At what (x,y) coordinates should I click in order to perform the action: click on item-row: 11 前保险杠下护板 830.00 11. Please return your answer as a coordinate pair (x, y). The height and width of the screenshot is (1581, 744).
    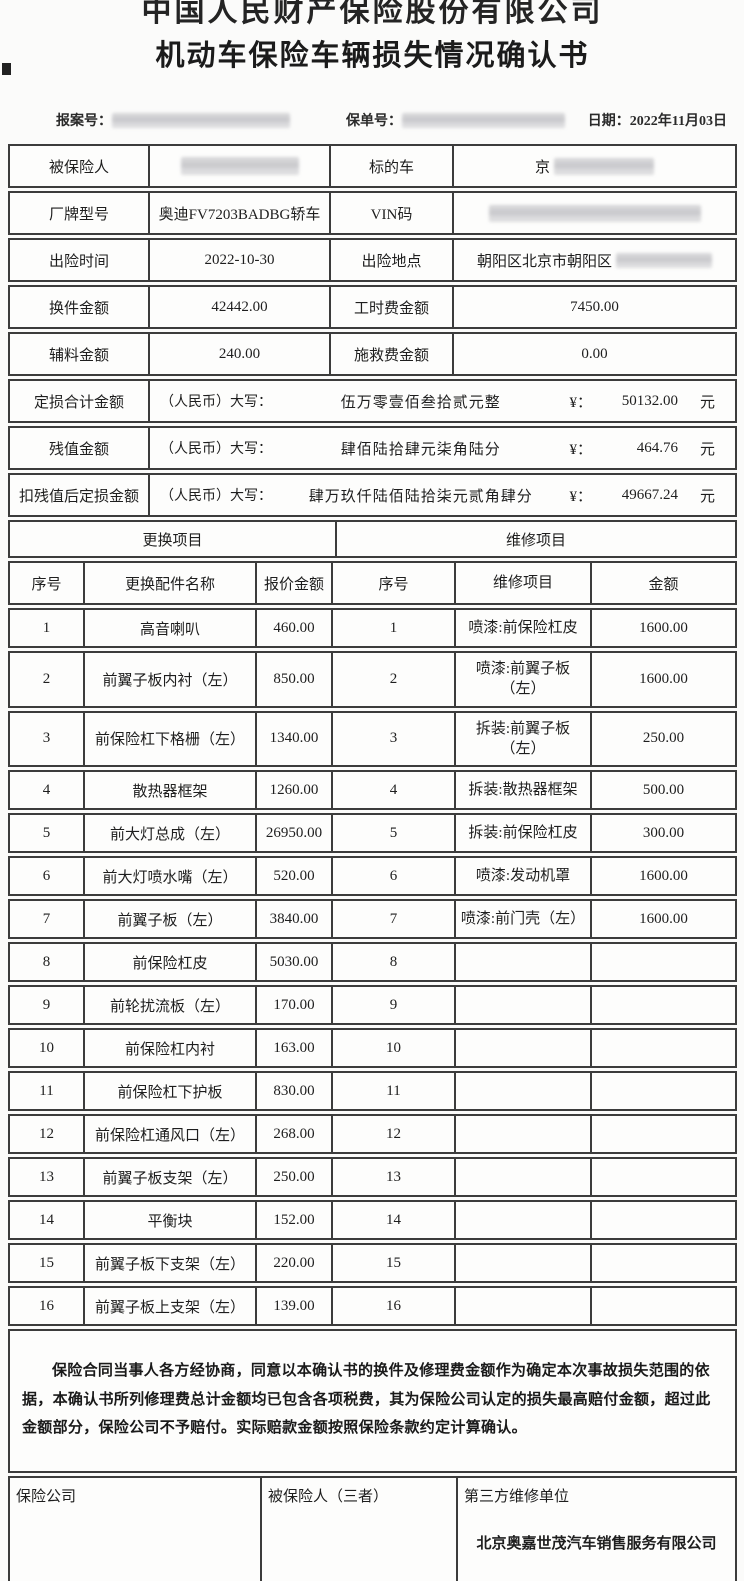
    Looking at the image, I should click on (372, 1091).